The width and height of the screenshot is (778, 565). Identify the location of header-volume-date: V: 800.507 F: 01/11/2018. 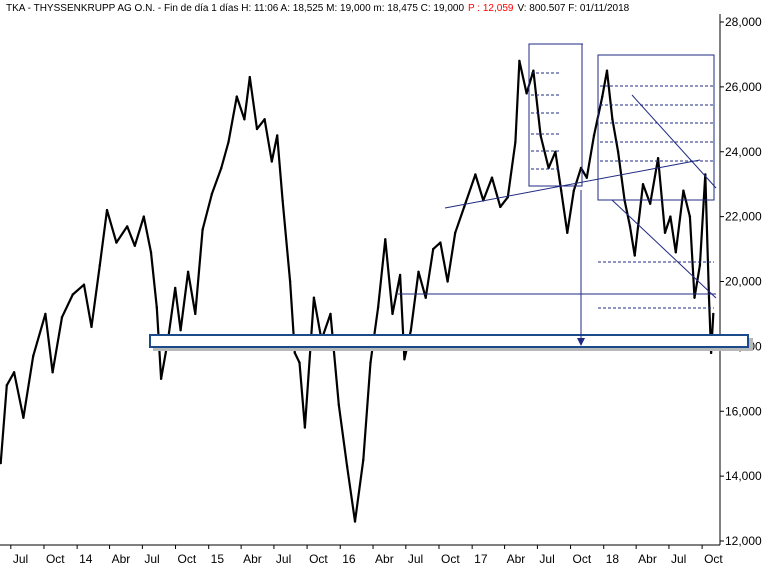
(573, 8).